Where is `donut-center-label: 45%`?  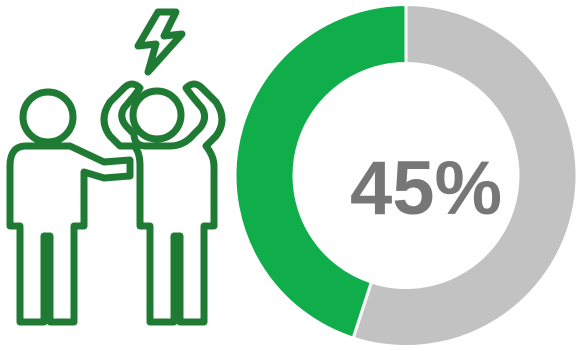
donut-center-label: 45% is located at coordinates (426, 188).